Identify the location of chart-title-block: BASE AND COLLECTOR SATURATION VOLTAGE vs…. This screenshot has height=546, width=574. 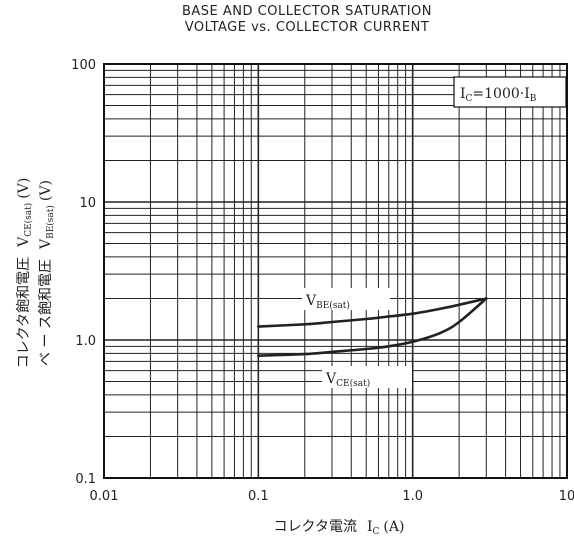
(287, 20).